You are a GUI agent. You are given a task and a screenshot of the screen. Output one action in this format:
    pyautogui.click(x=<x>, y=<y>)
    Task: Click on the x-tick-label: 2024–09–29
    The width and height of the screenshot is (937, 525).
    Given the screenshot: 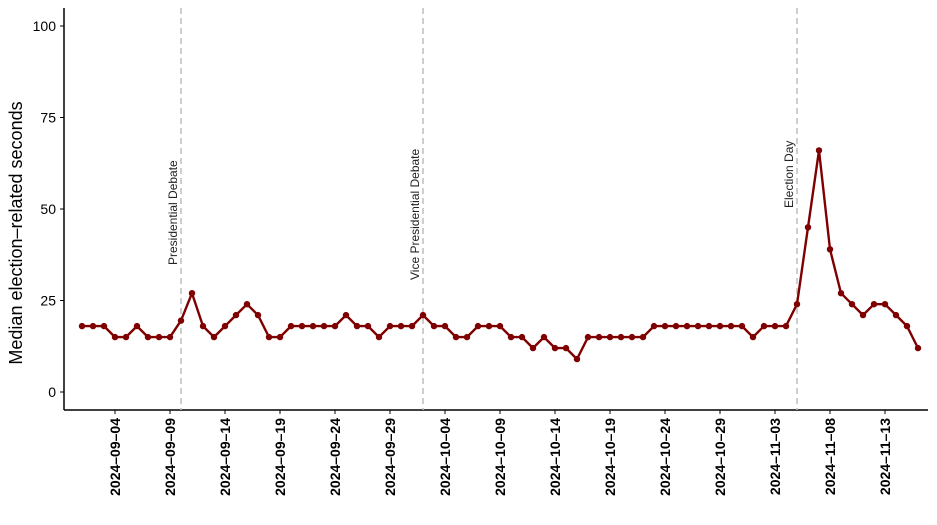 What is the action you would take?
    pyautogui.click(x=390, y=457)
    